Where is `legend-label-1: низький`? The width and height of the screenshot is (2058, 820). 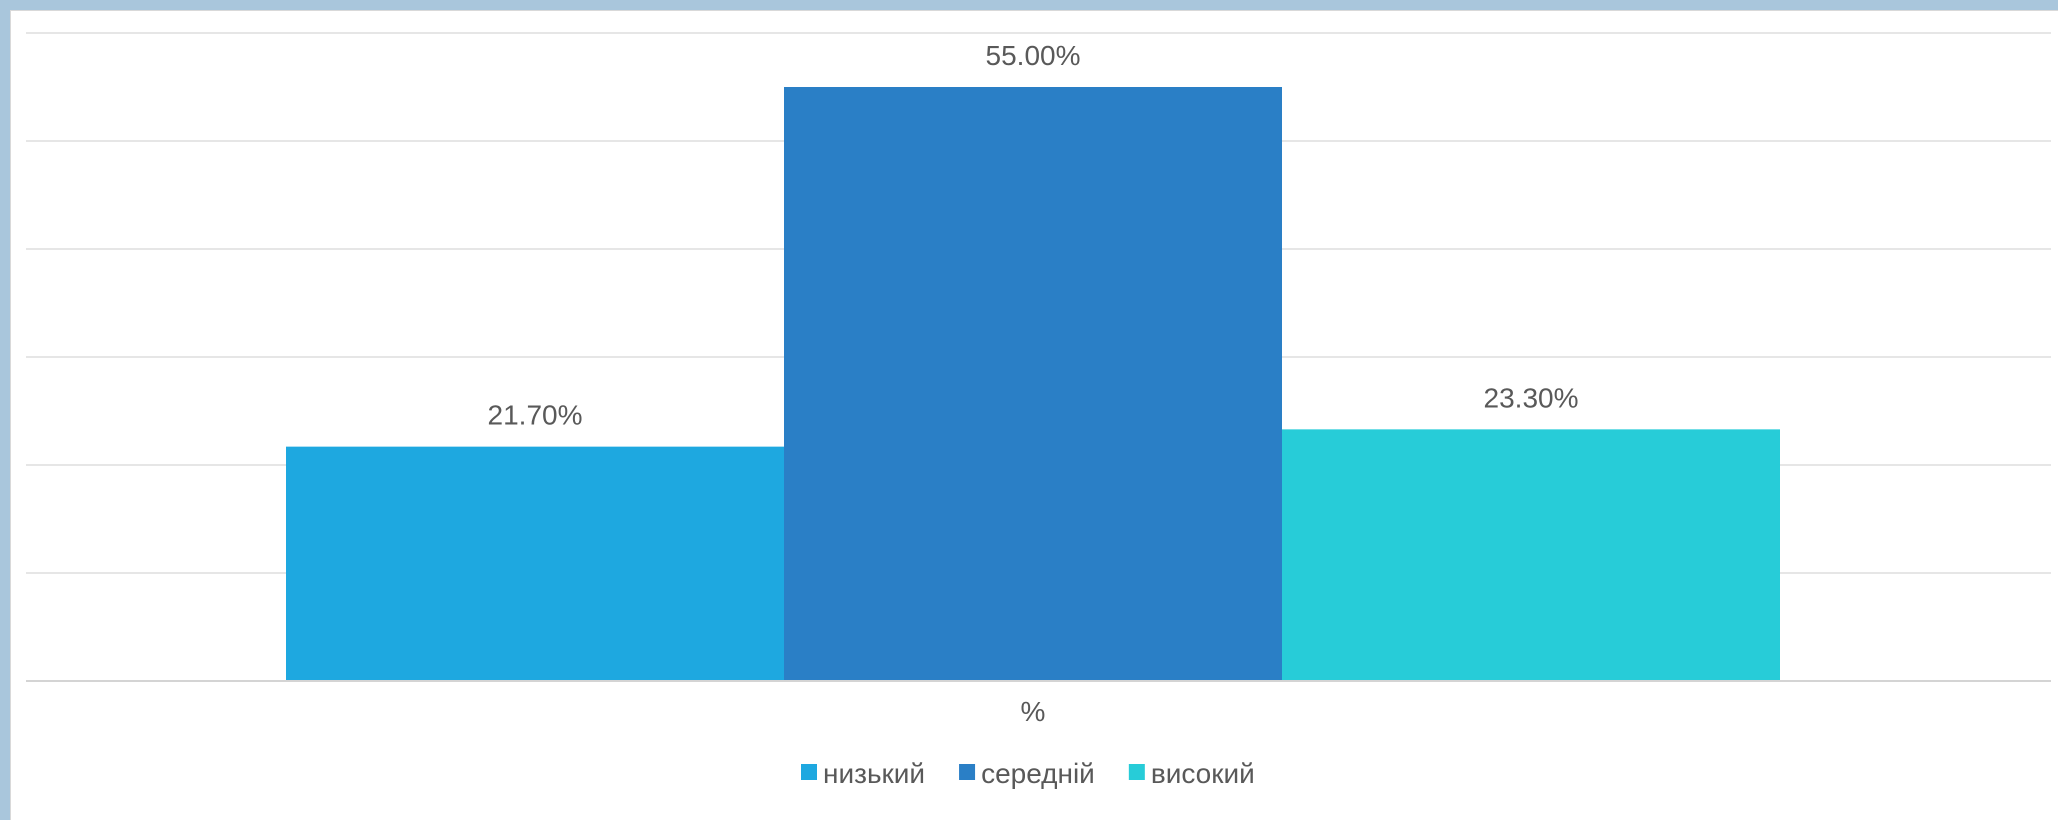 legend-label-1: низький is located at coordinates (874, 773).